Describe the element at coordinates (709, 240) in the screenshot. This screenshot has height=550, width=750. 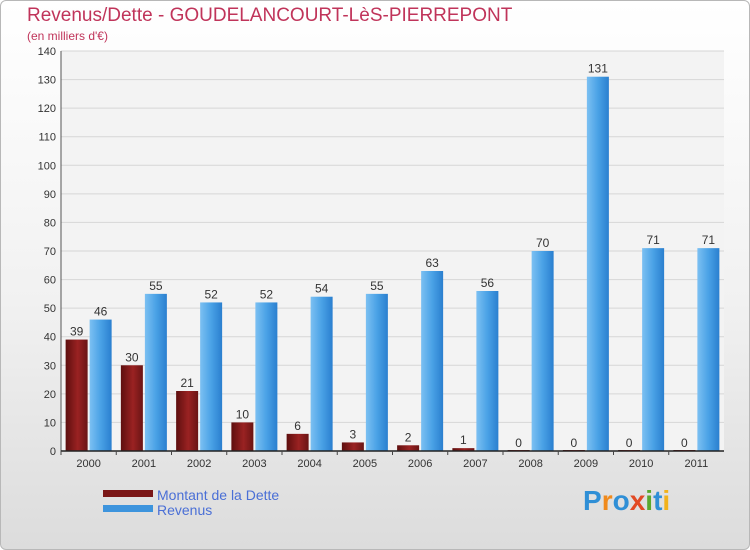
I see `data-label-revenus-2011: 71` at that location.